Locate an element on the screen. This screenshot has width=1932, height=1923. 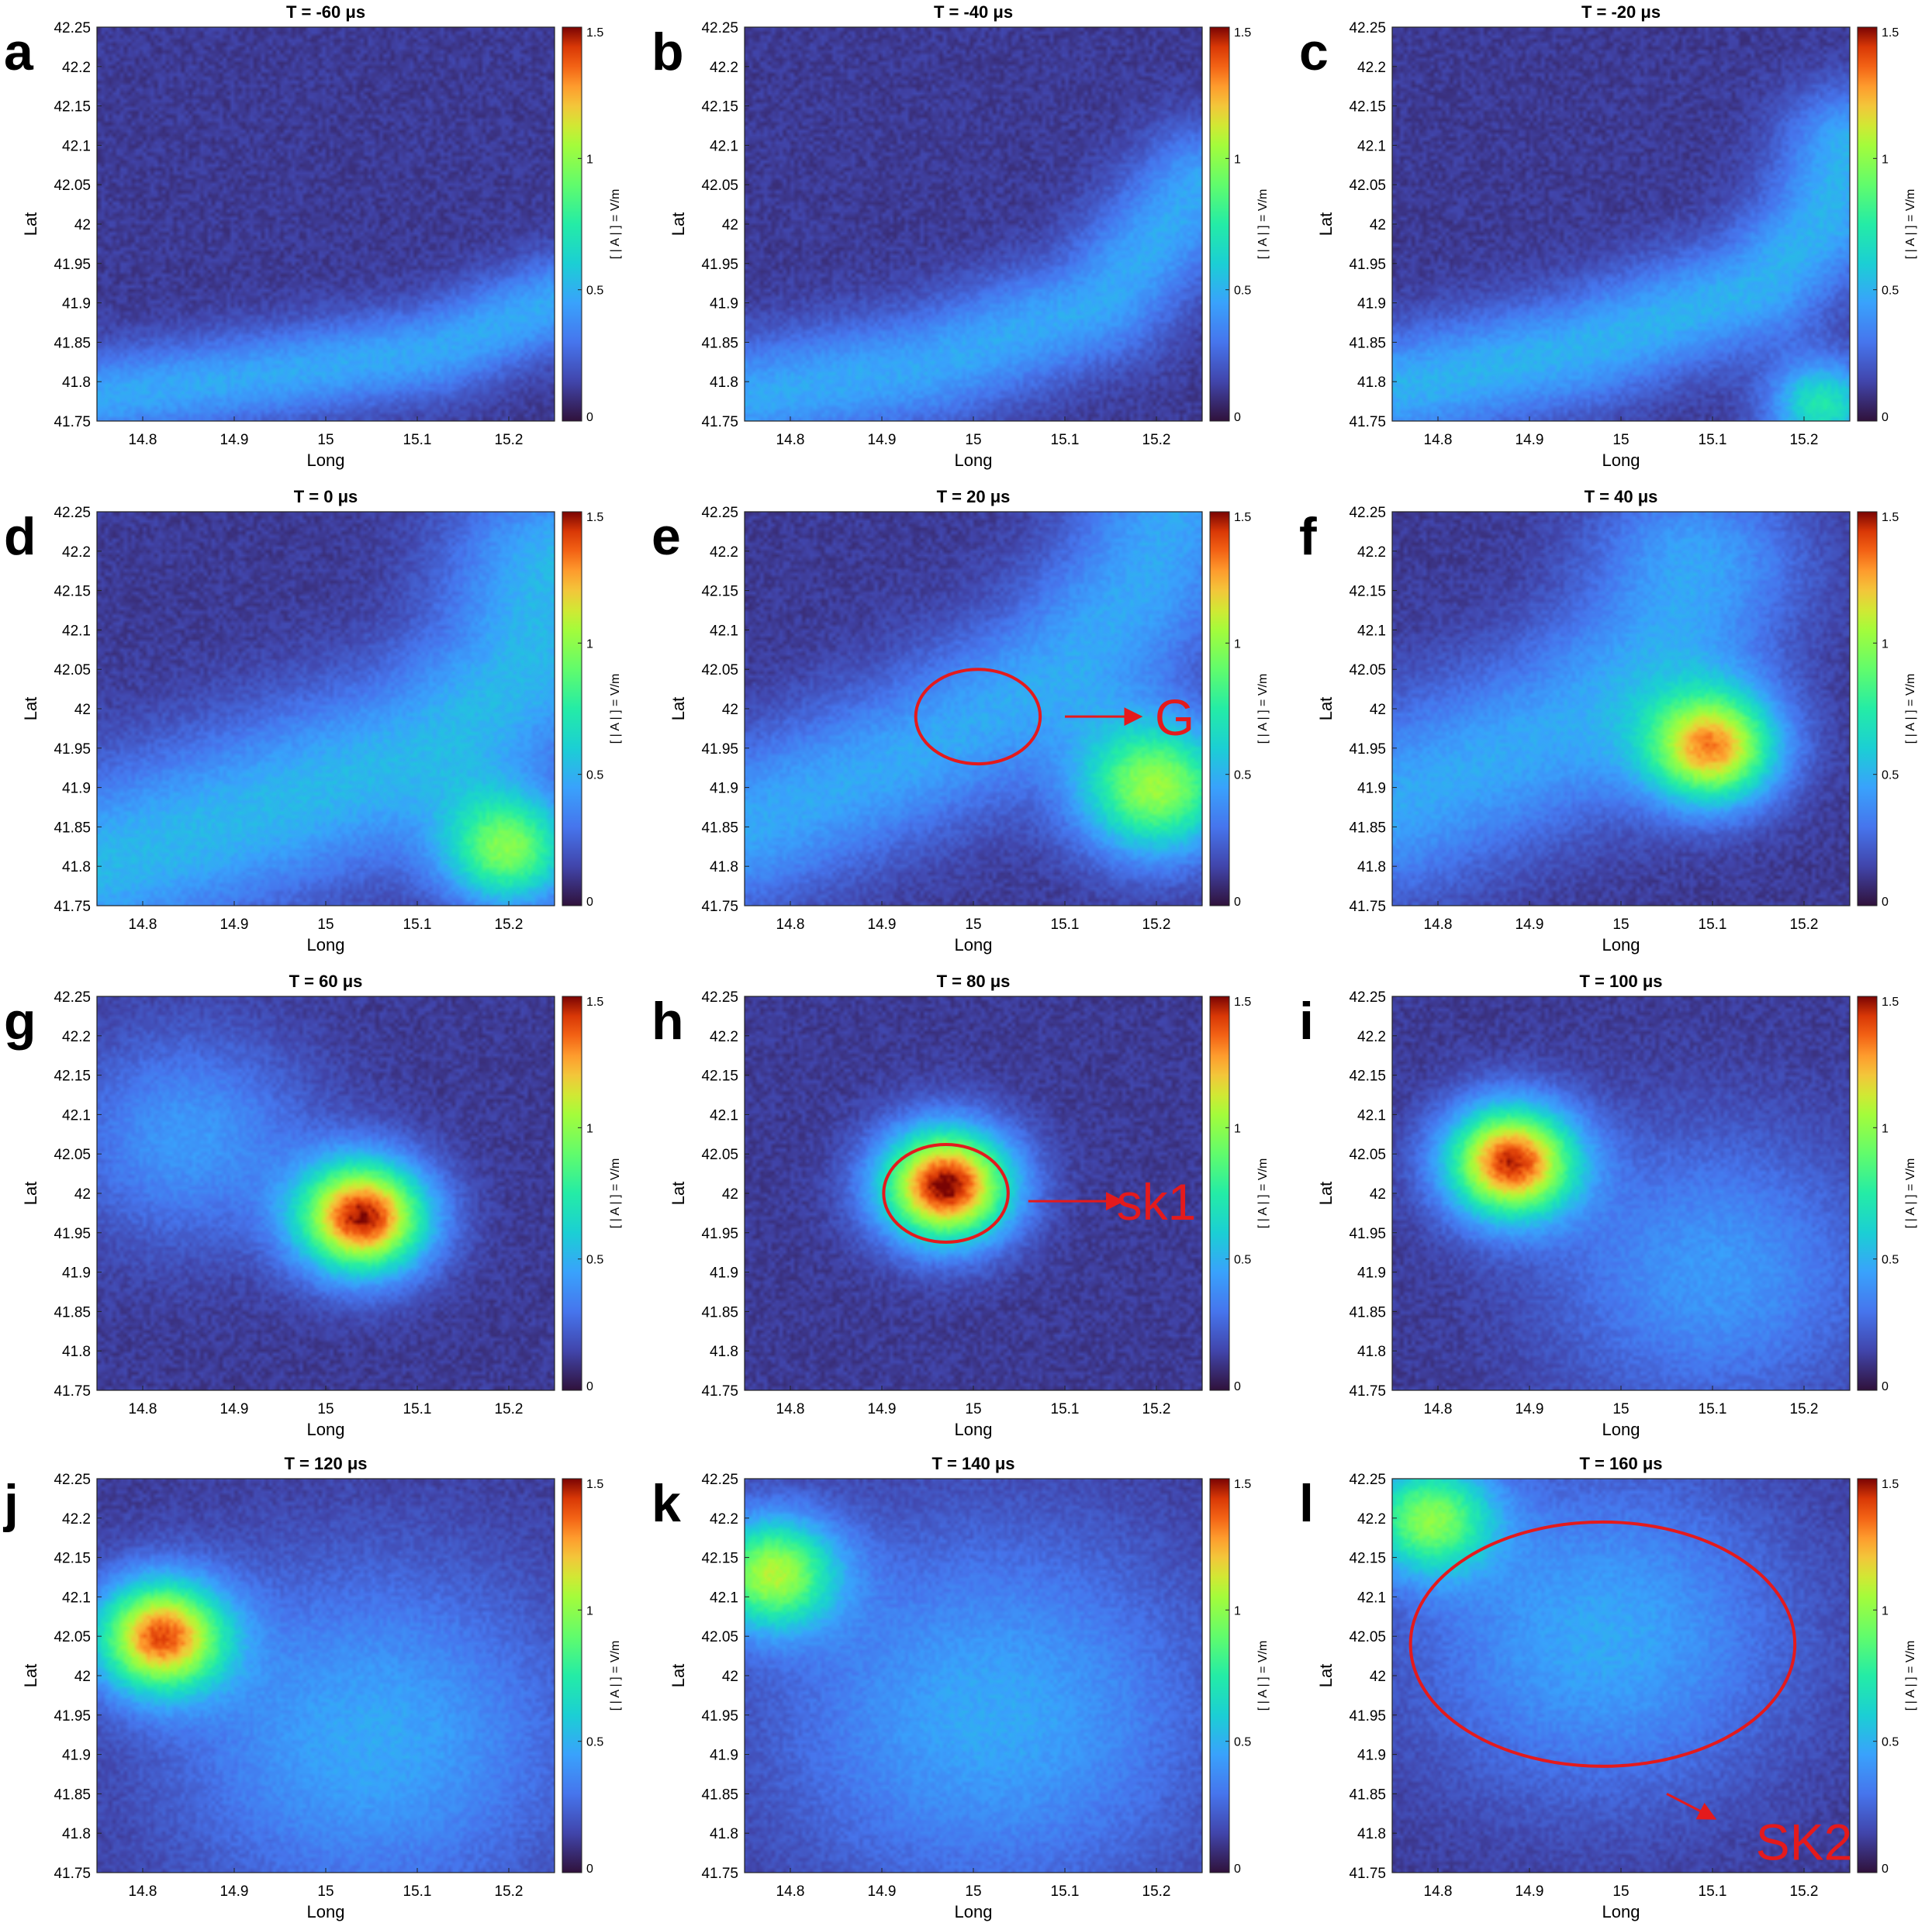
panel-letter: j is located at coordinates (10, 1503).